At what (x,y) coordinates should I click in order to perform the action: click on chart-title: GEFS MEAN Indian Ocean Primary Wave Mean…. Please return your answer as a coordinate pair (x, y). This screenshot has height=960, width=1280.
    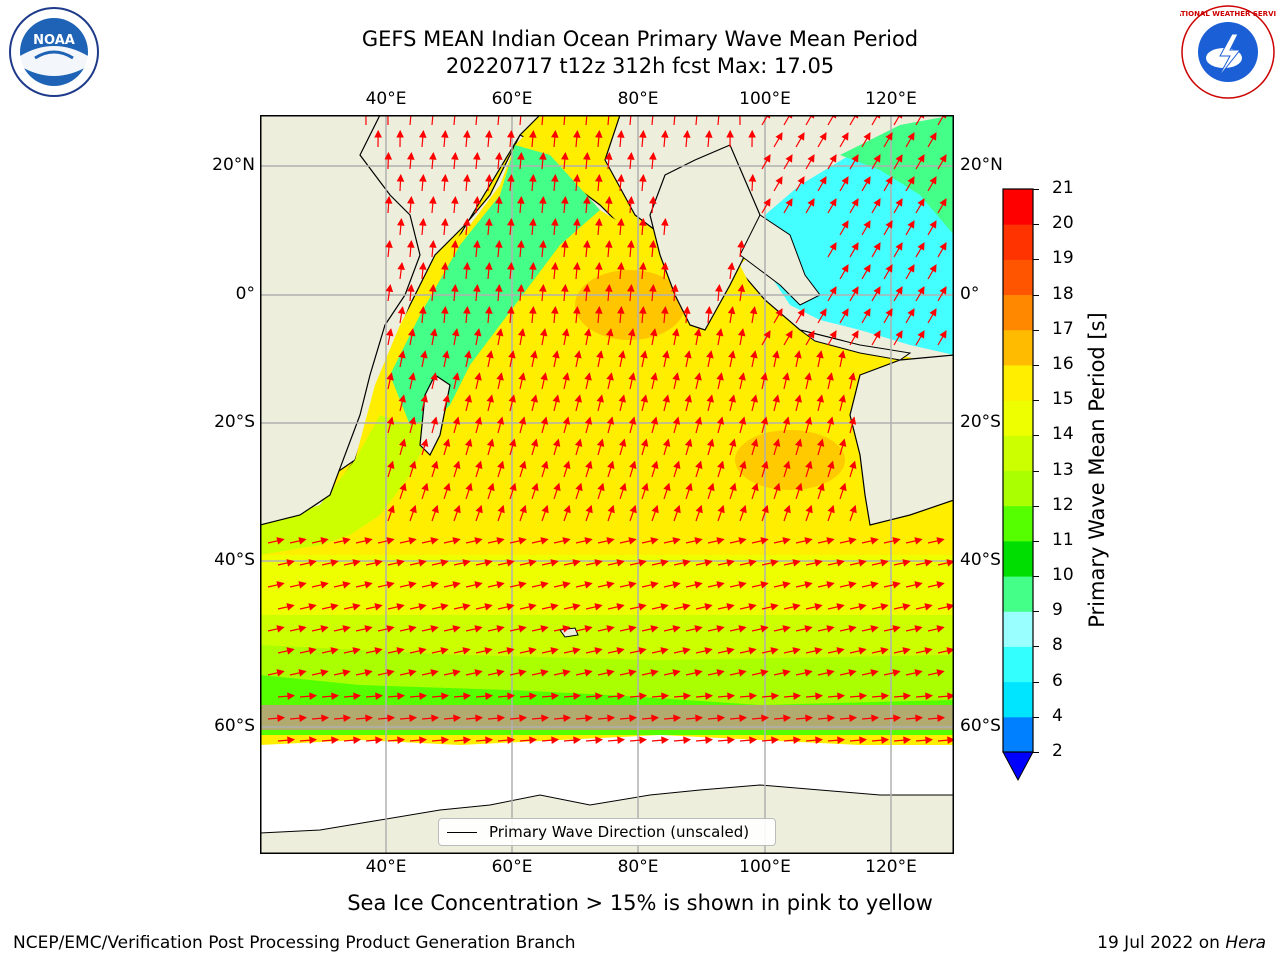
    Looking at the image, I should click on (640, 39).